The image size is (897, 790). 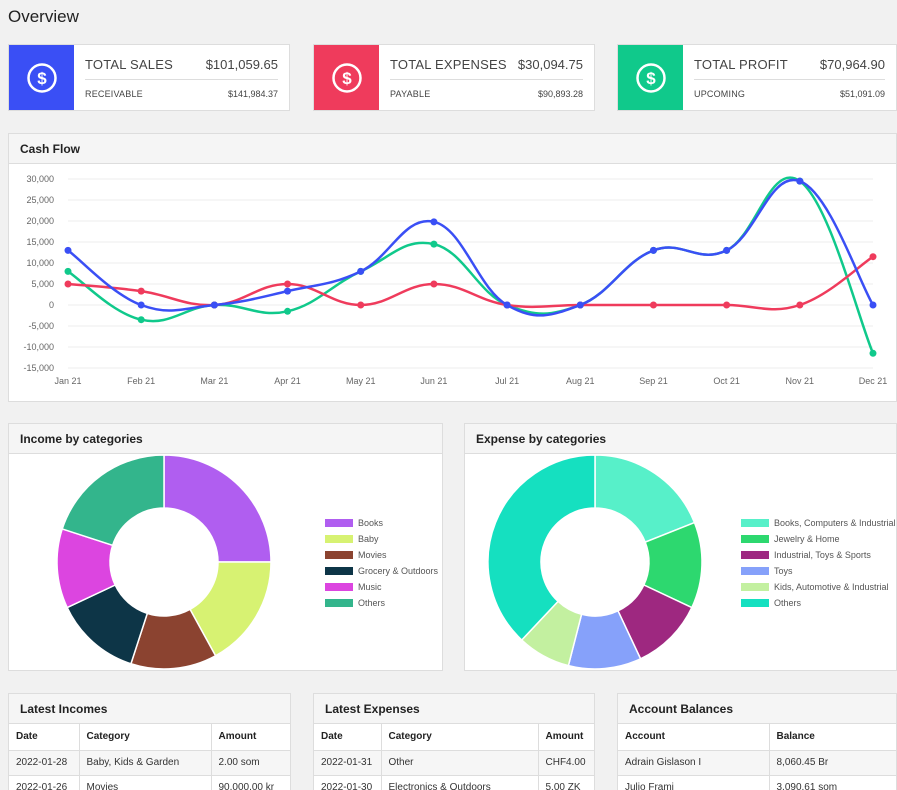 I want to click on table-cell: Other, so click(x=460, y=763).